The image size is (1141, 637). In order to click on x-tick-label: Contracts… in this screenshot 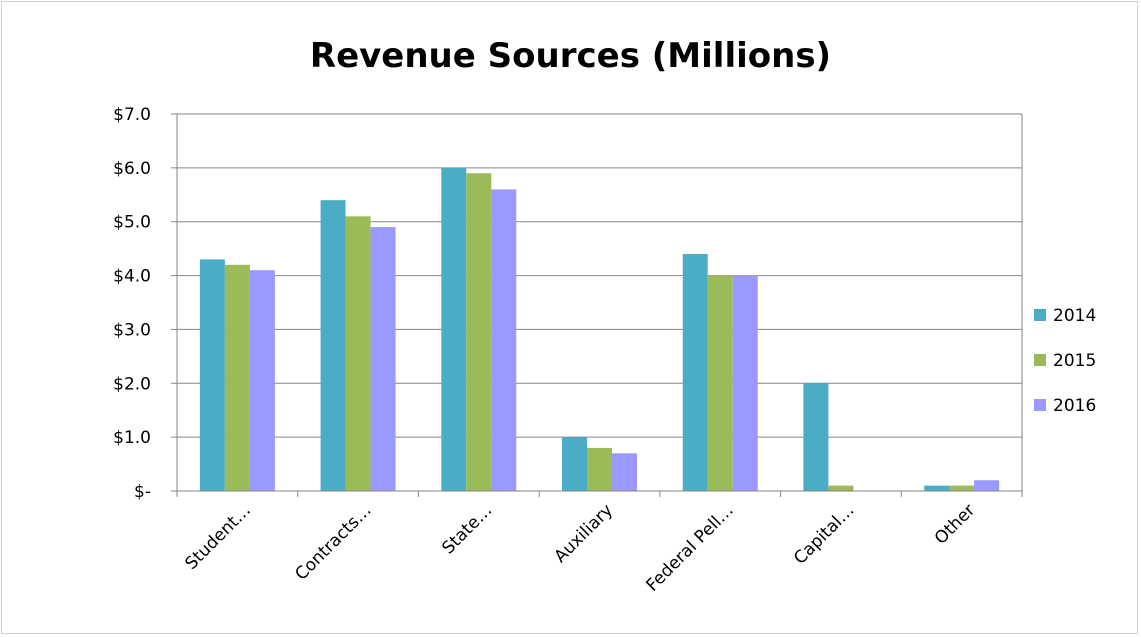, I will do `click(333, 542)`.